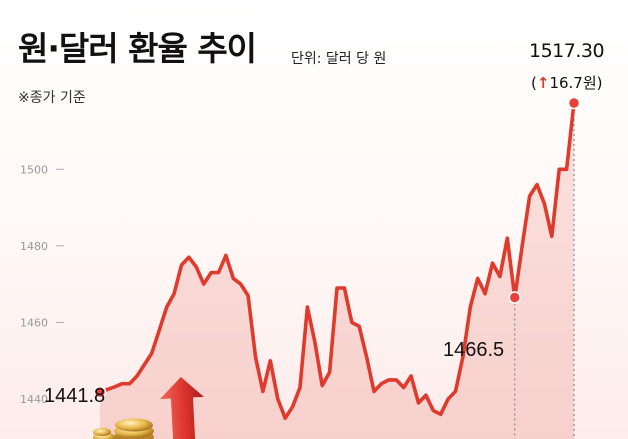 The width and height of the screenshot is (628, 439). I want to click on unit-label: 단위: 달러 당 원, so click(339, 59).